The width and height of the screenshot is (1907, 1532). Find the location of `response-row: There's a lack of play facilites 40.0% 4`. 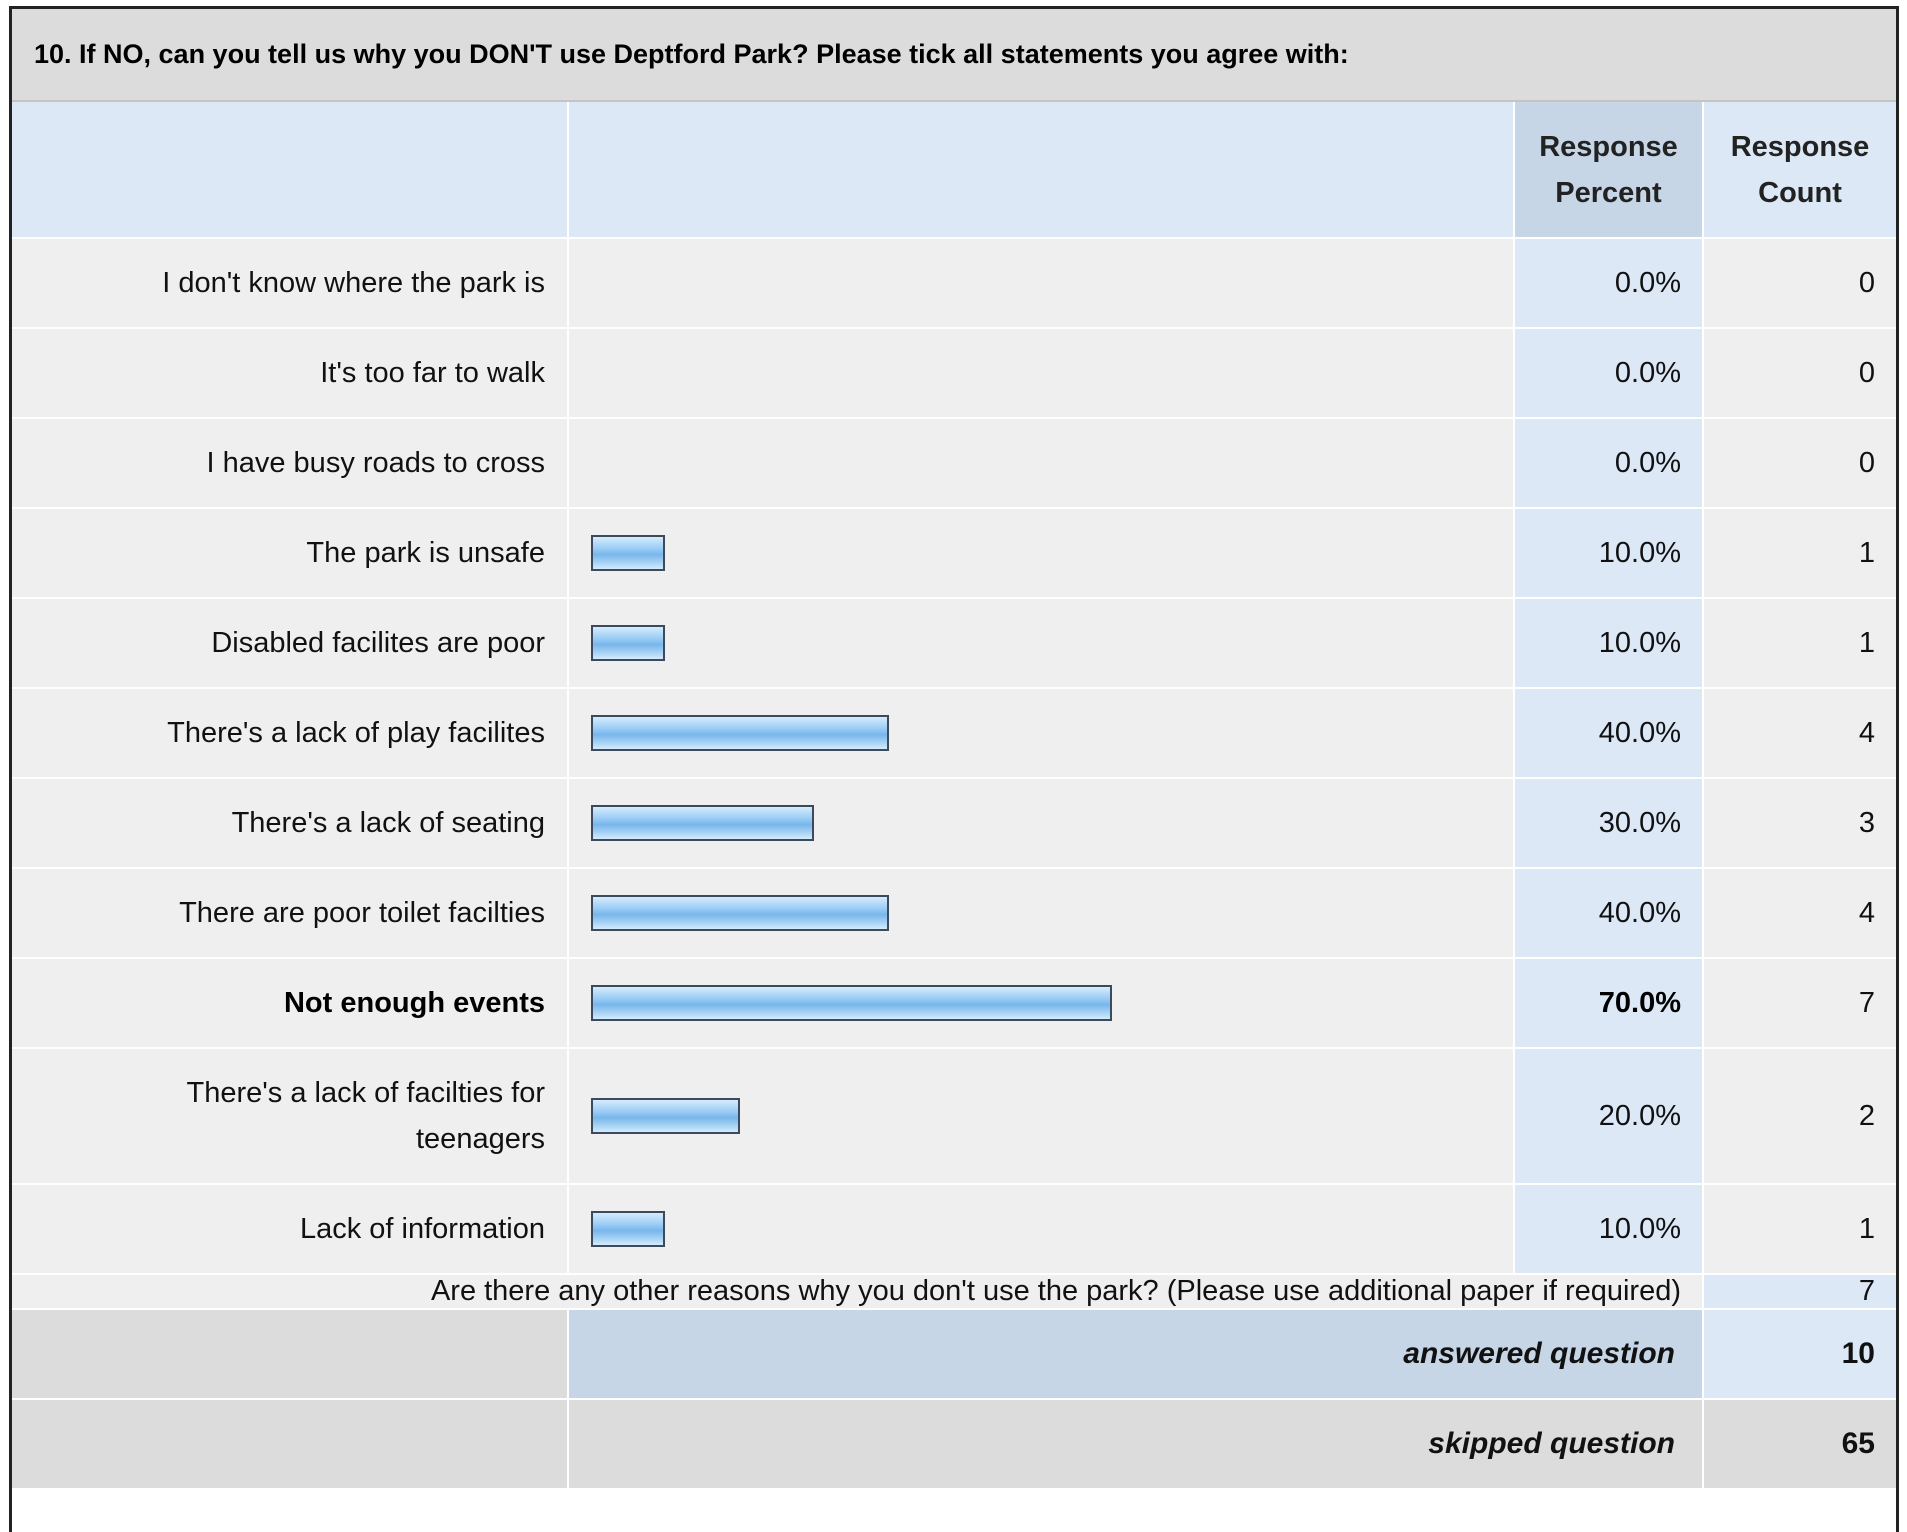

response-row: There's a lack of play facilites 40.0% 4 is located at coordinates (954, 733).